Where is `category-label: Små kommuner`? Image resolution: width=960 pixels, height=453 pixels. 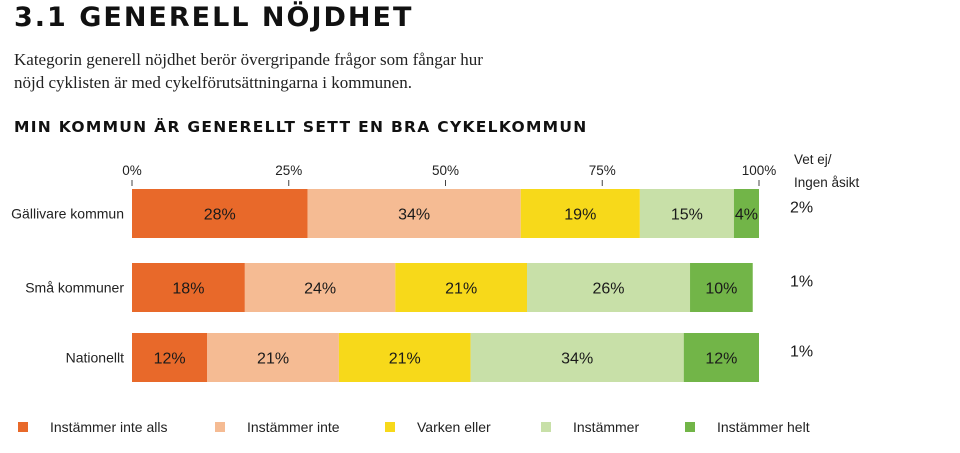 category-label: Små kommuner is located at coordinates (74, 288).